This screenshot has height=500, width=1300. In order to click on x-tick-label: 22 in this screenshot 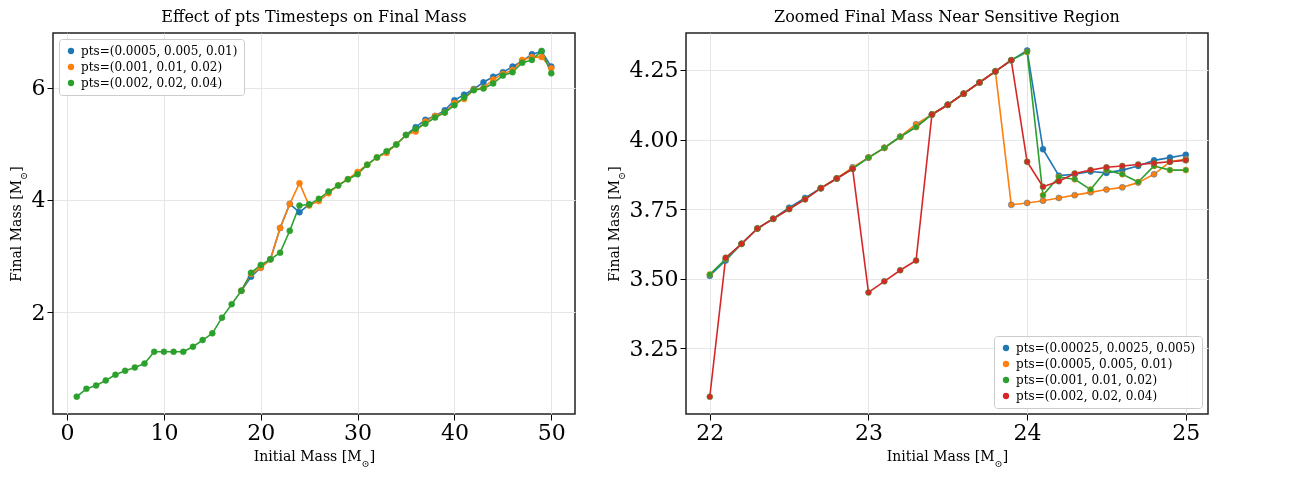, I will do `click(710, 432)`.